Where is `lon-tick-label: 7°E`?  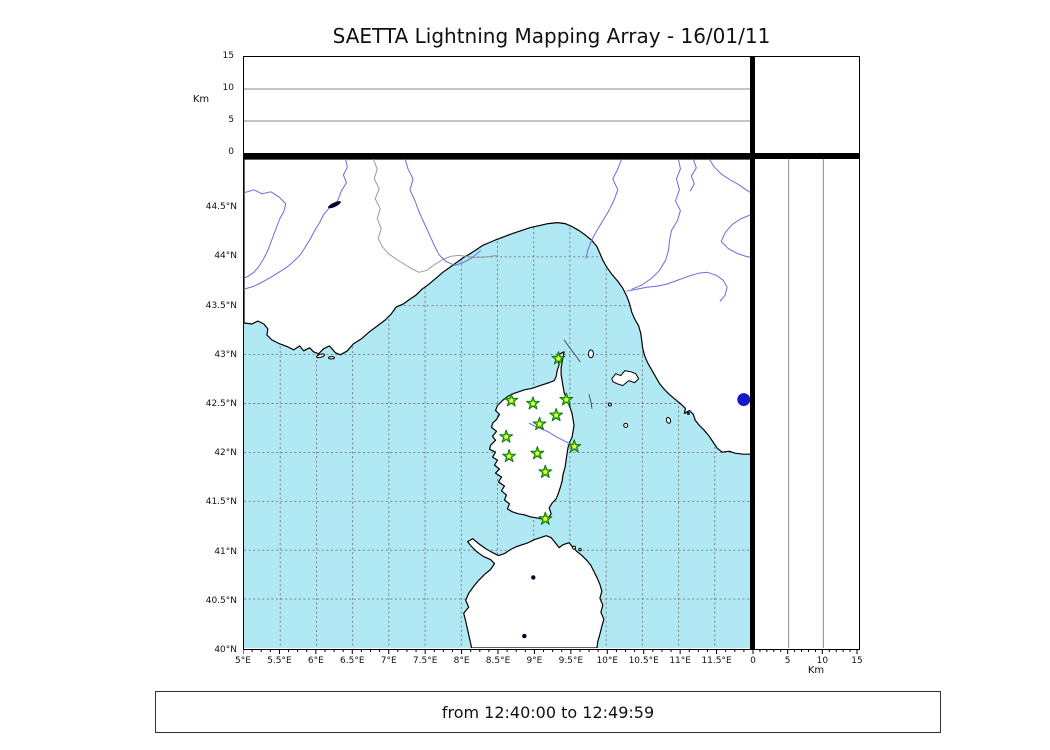 lon-tick-label: 7°E is located at coordinates (388, 661).